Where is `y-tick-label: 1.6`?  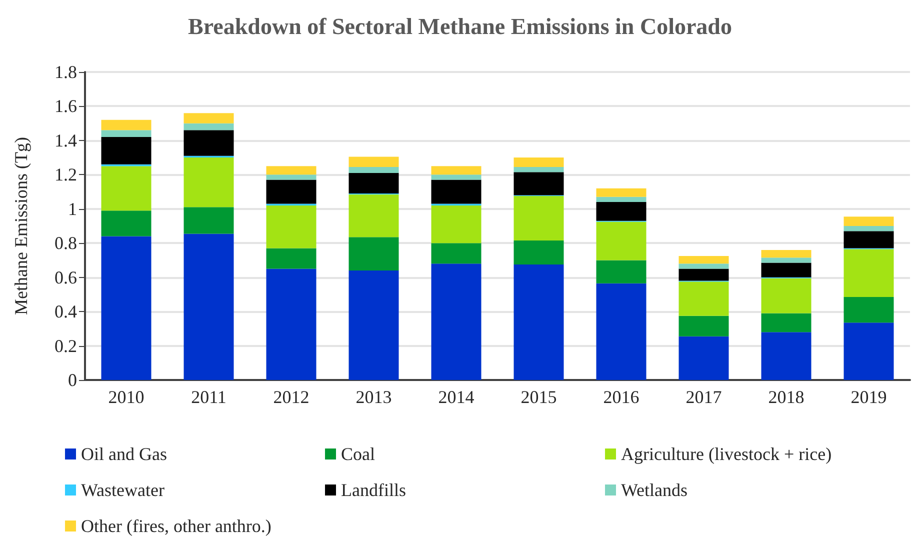
y-tick-label: 1.6 is located at coordinates (65, 106).